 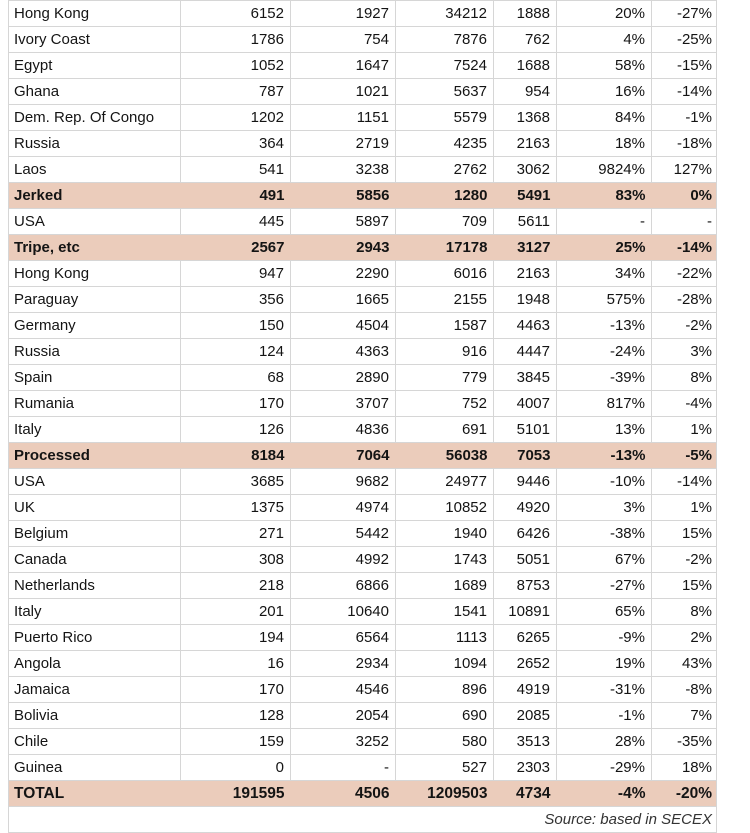 I want to click on cell-value: 34212, so click(x=444, y=13).